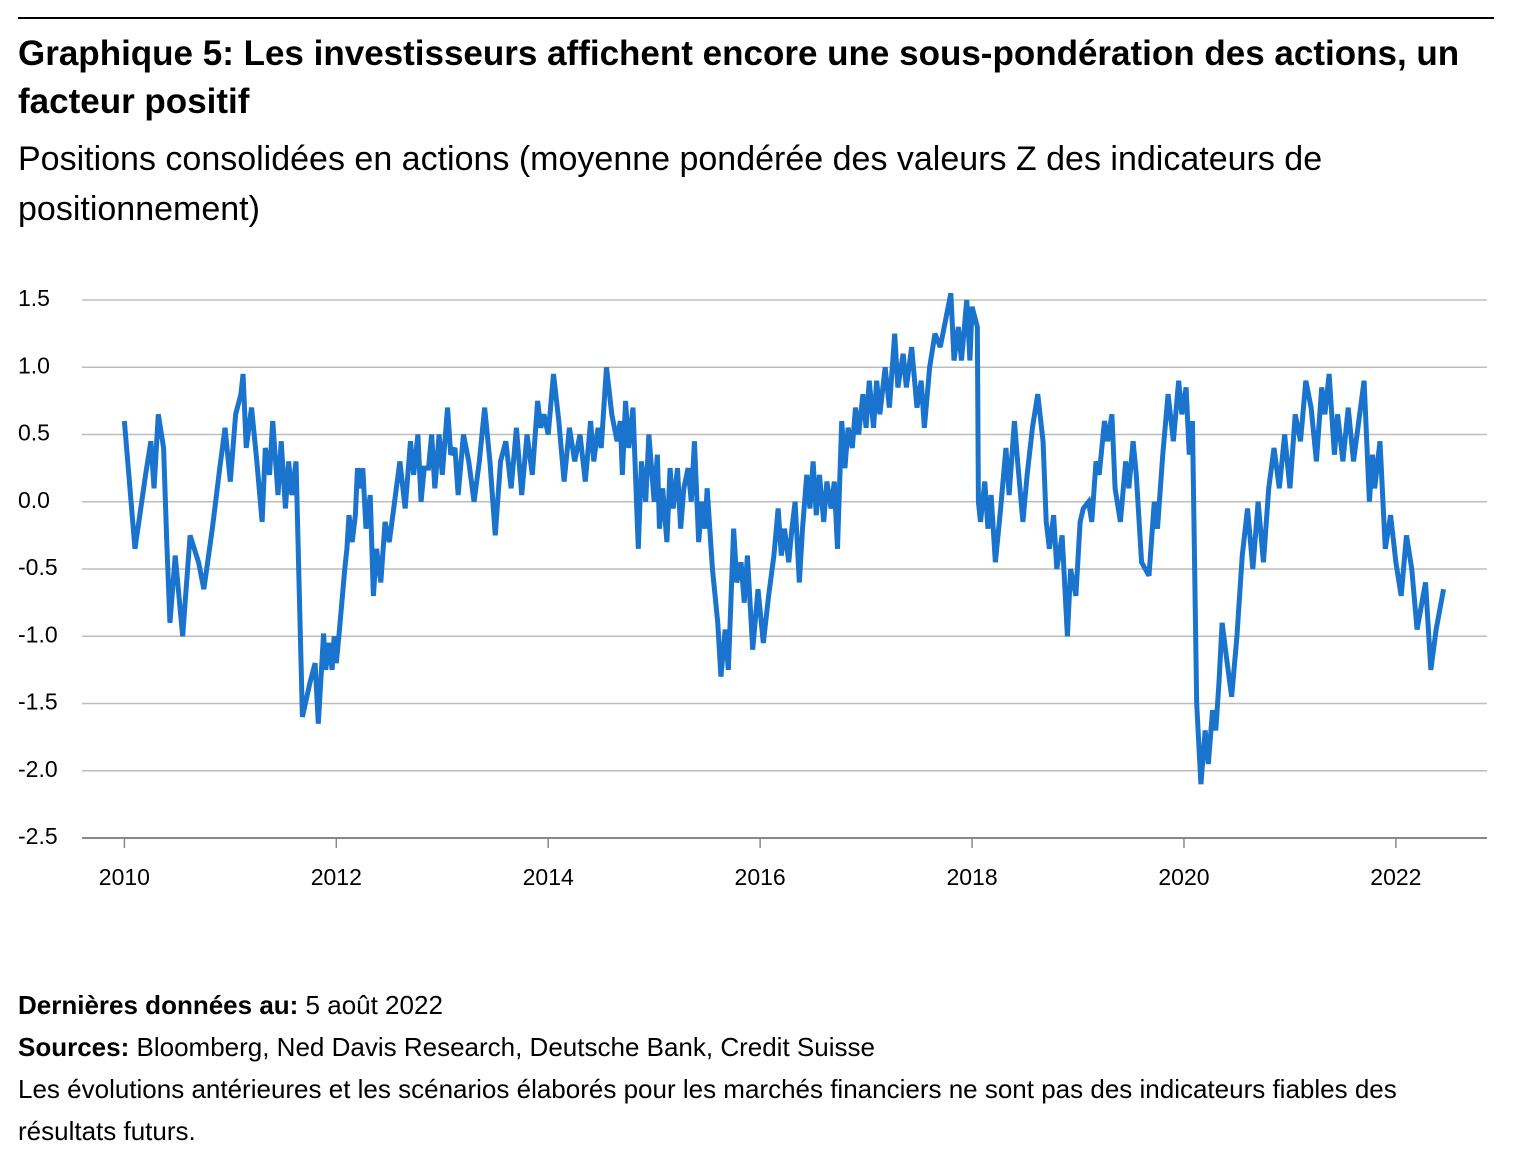  I want to click on y-tick-label: -0.5, so click(38, 567).